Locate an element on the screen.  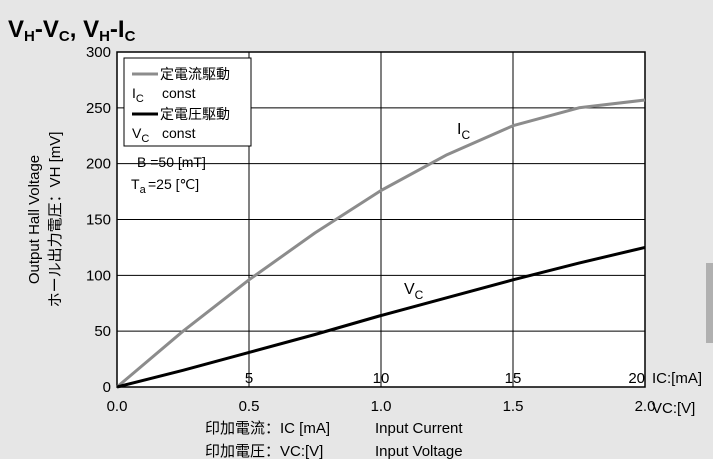
vc-tick-label: 1.5 is located at coordinates (513, 406).